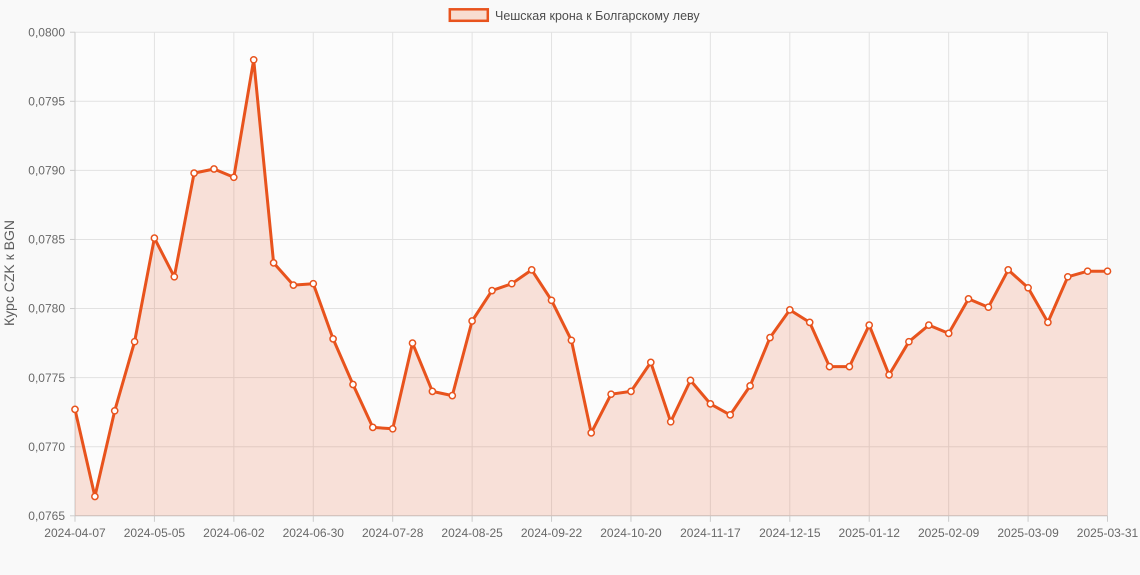 This screenshot has width=1140, height=575. I want to click on svg-text: Курс CZK к BGN, so click(9, 273).